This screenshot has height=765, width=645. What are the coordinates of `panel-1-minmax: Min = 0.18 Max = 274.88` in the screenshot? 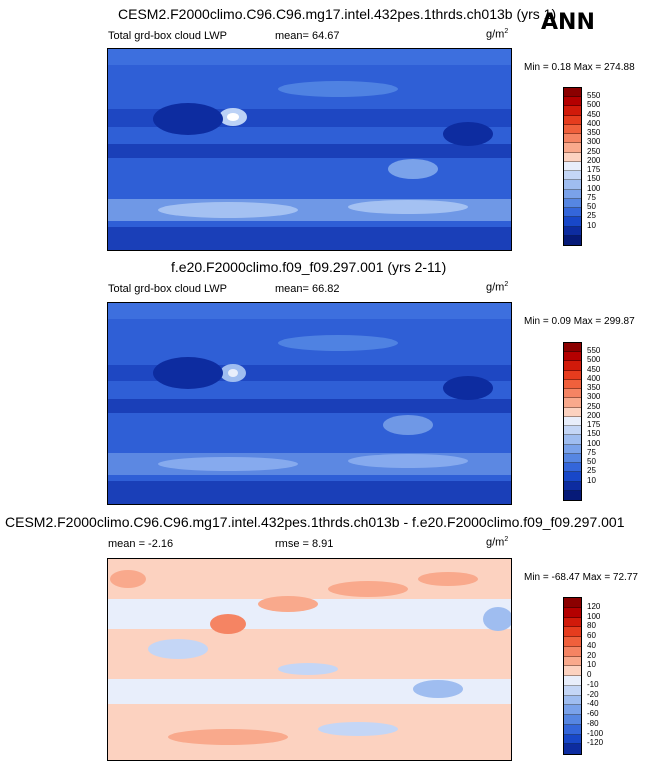 It's located at (579, 67).